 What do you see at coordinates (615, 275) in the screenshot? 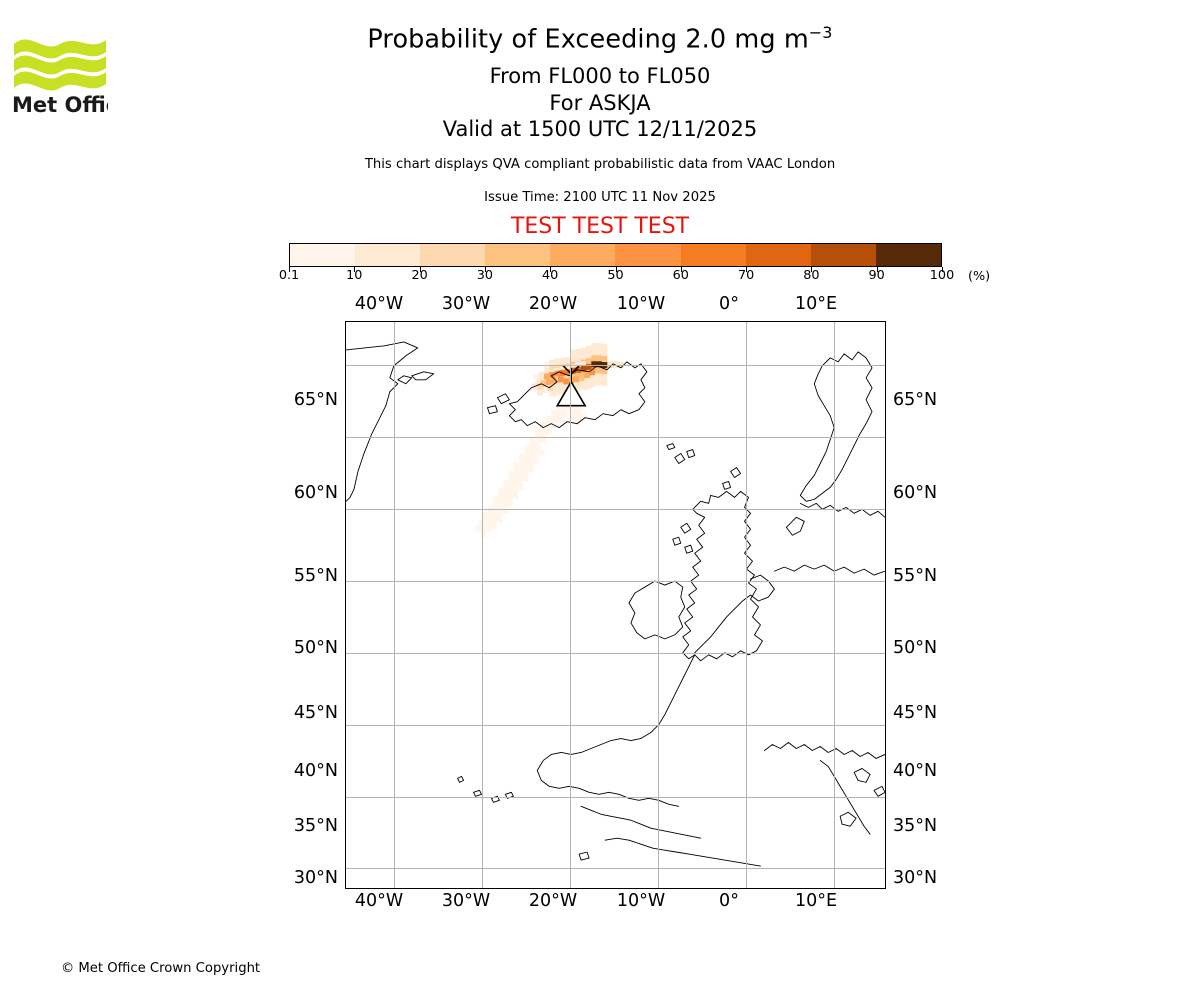
I see `colorbar-tick-label: 50` at bounding box center [615, 275].